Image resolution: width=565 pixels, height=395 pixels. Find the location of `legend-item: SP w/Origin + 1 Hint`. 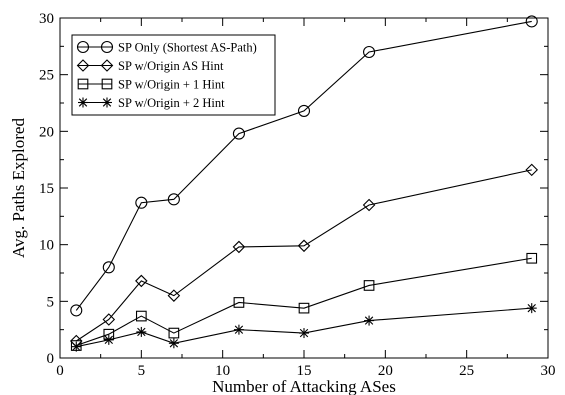

legend-item: SP w/Origin + 1 Hint is located at coordinates (151, 85).